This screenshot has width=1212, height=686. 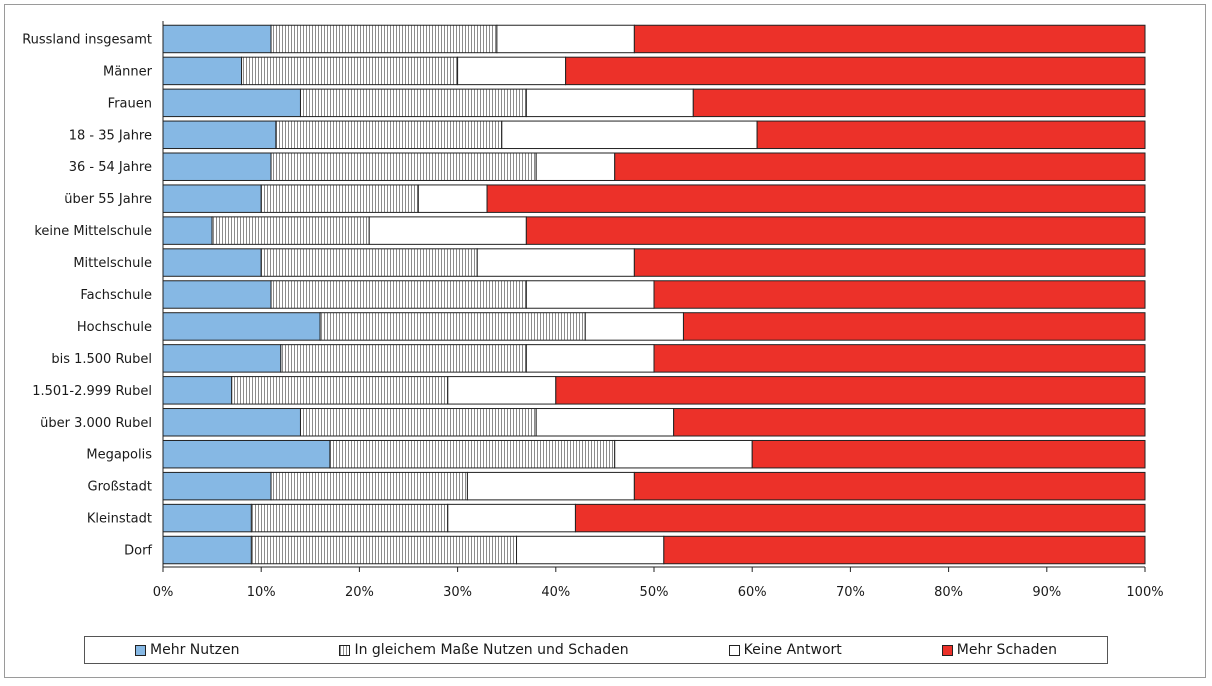 I want to click on bar-segment-in-gleichem-maße-nutzen-und-schaden-10, so click(x=452, y=326).